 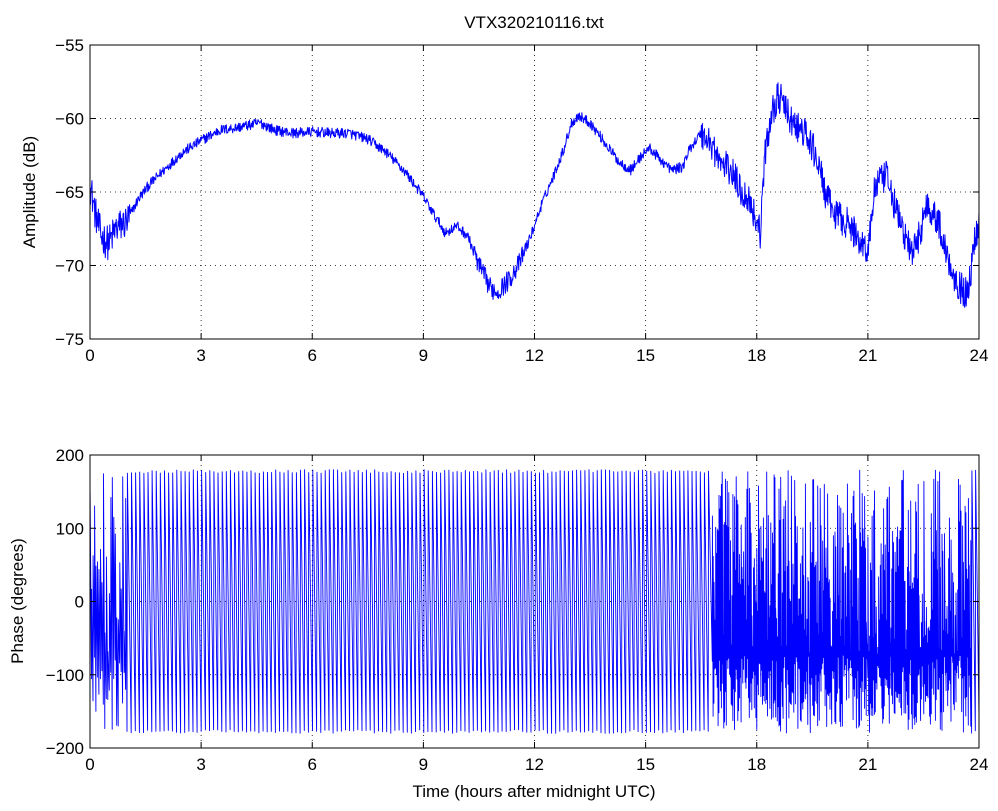 What do you see at coordinates (89, 764) in the screenshot?
I see `phase-x-tick-label: 0` at bounding box center [89, 764].